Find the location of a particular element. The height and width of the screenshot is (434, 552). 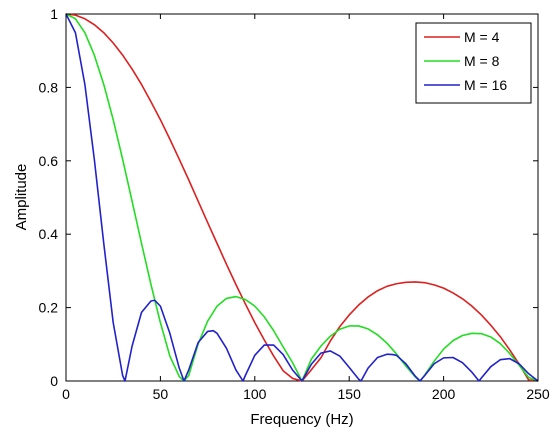

y-tick-label: 1 is located at coordinates (54, 14).